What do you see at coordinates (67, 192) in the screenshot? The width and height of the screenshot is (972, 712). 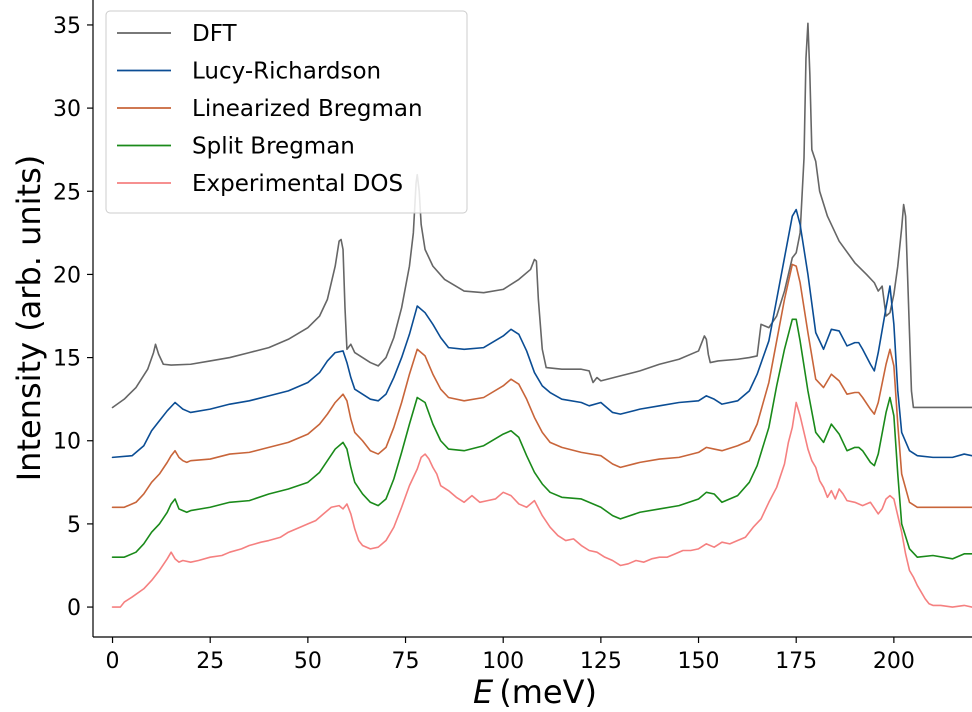 I see `y-tick-label: 25` at bounding box center [67, 192].